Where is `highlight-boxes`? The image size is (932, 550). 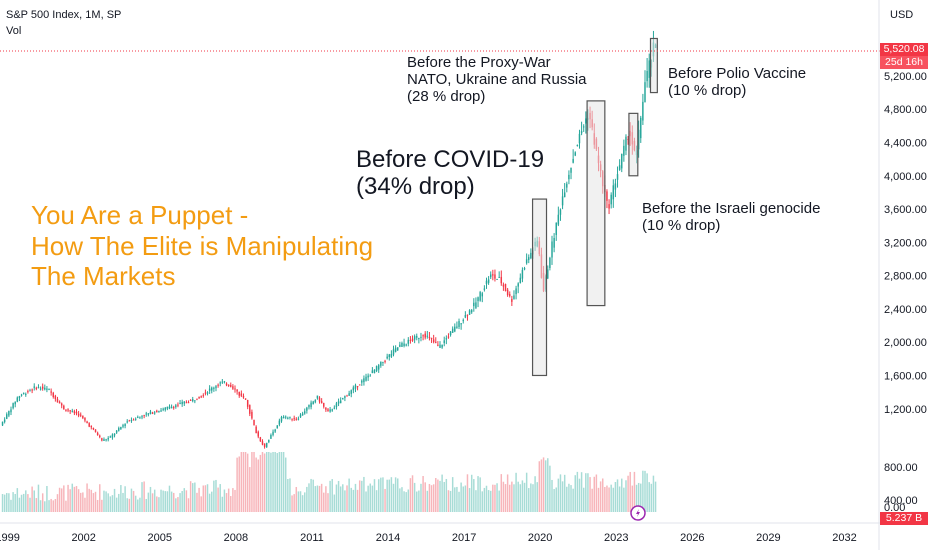 highlight-boxes is located at coordinates (594, 207).